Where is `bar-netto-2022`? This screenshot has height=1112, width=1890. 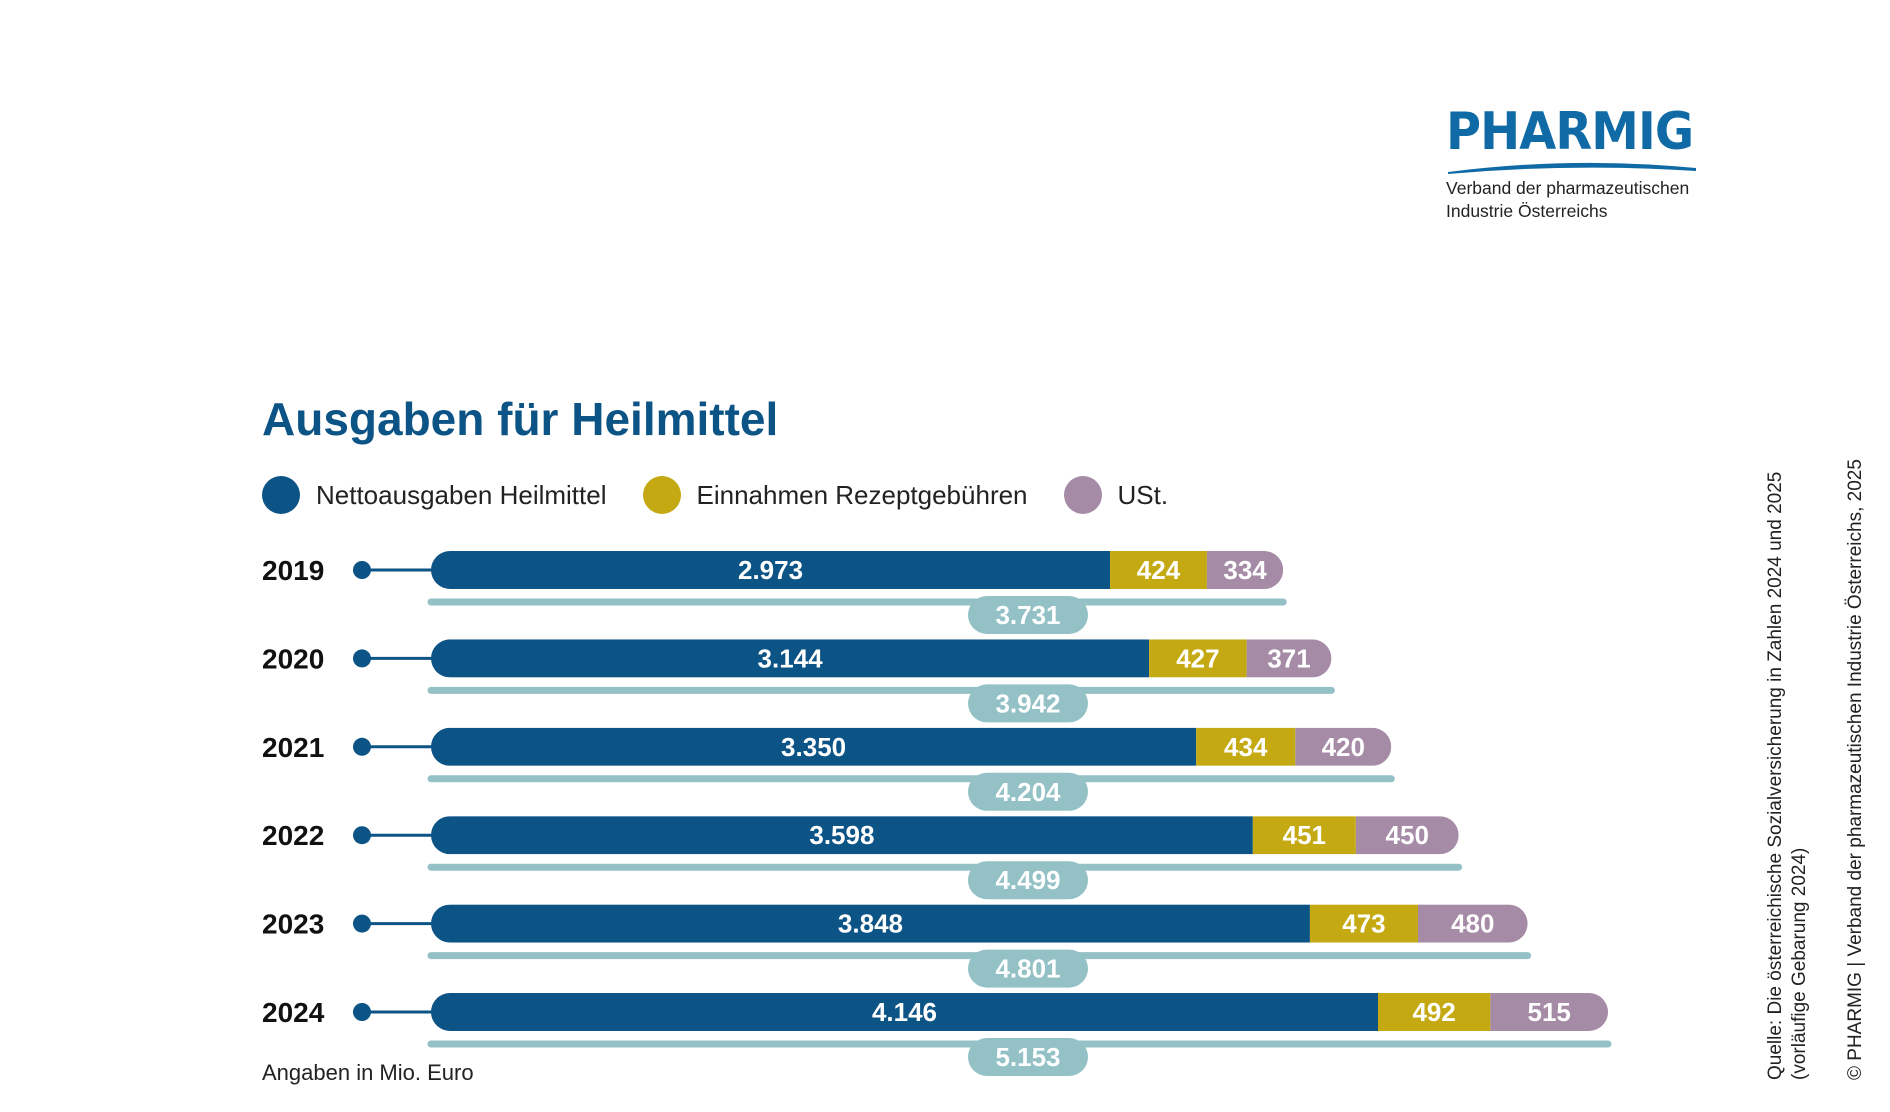
bar-netto-2022 is located at coordinates (842, 835).